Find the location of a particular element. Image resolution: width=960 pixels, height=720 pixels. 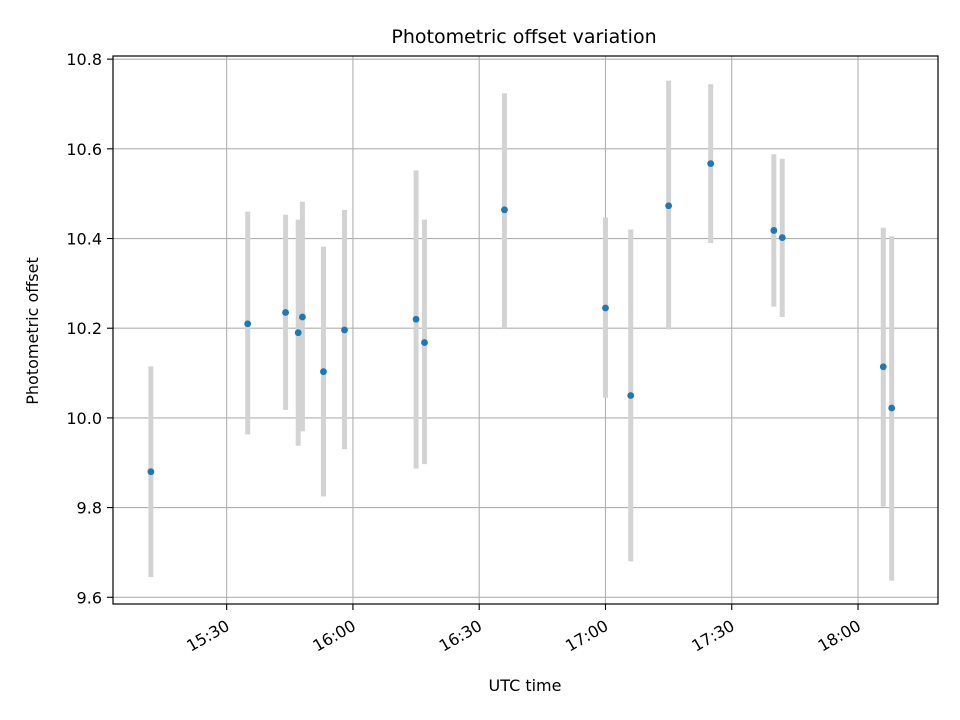

y-tick-label: 10.6 is located at coordinates (84, 149).